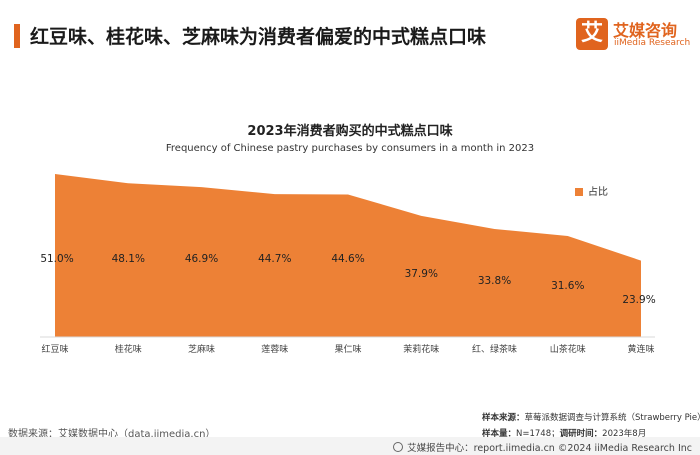 The width and height of the screenshot is (700, 455). Describe the element at coordinates (128, 259) in the screenshot. I see `data-label-1: 48.1%` at that location.